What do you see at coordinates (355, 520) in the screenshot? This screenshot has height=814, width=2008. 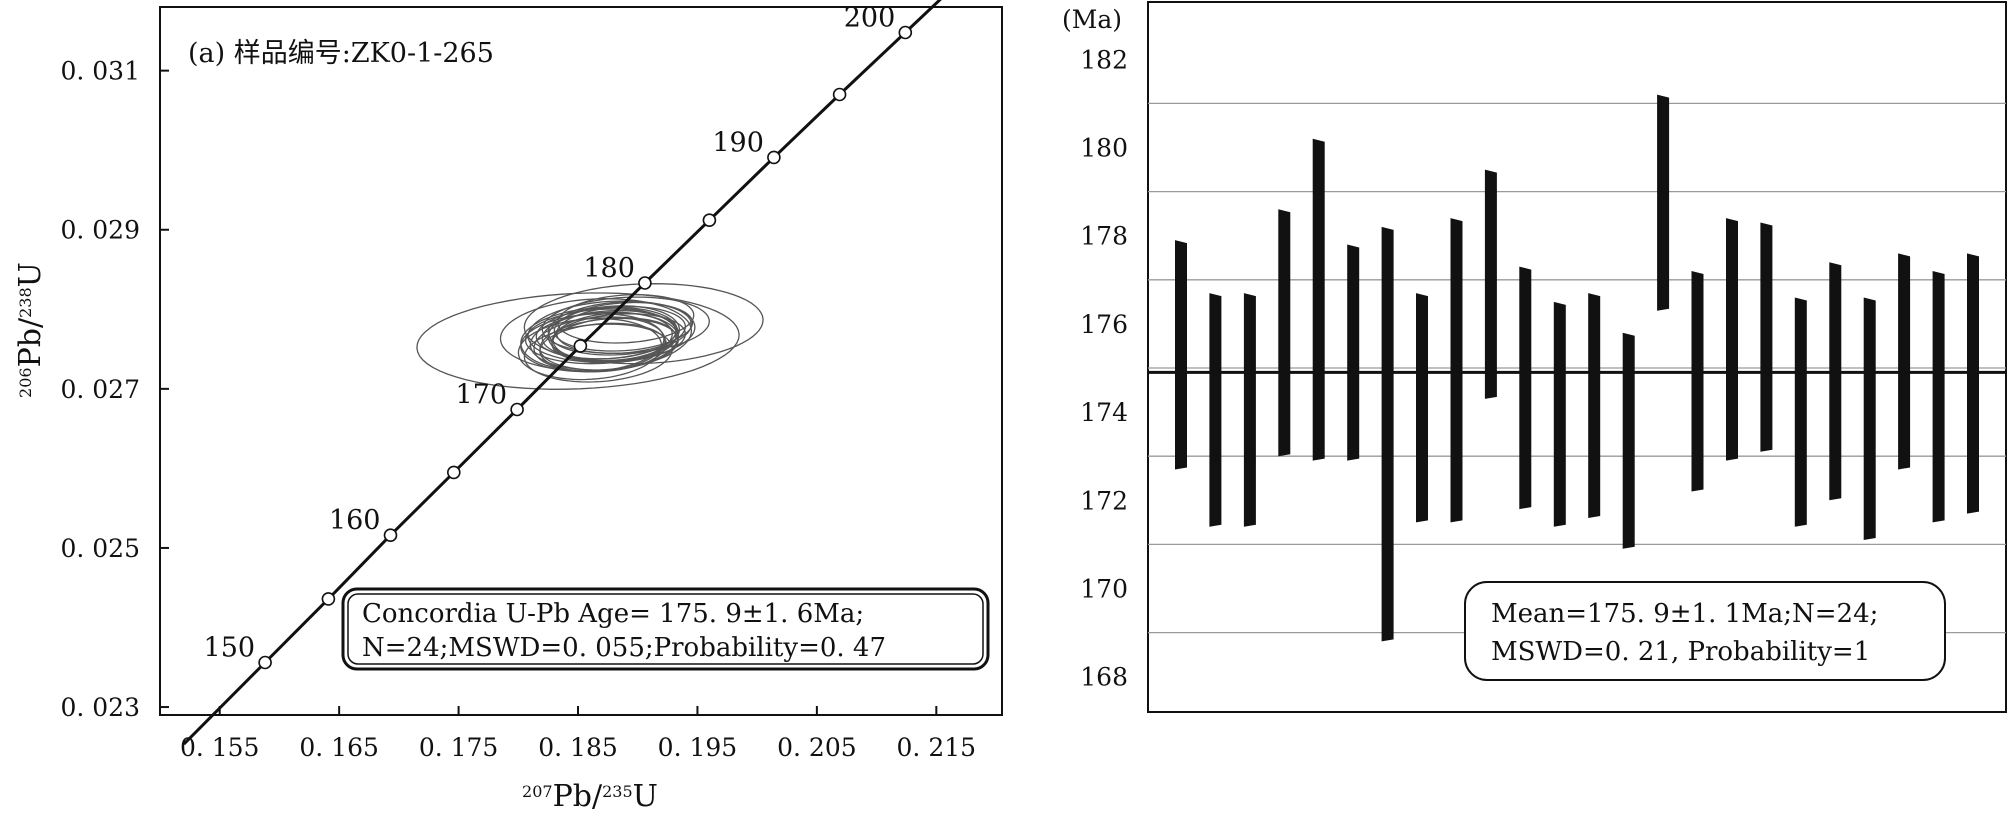 I see `concordia-age-label: 160` at bounding box center [355, 520].